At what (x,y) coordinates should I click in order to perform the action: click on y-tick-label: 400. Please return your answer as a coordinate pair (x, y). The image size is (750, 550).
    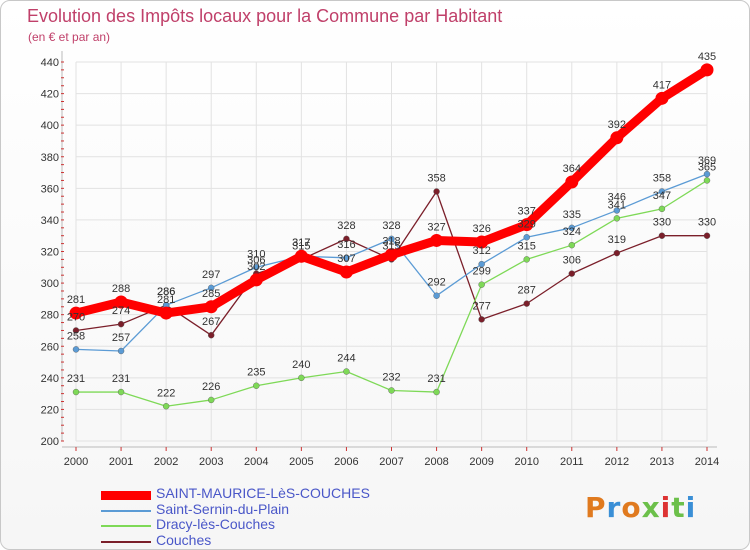
    Looking at the image, I should click on (50, 126).